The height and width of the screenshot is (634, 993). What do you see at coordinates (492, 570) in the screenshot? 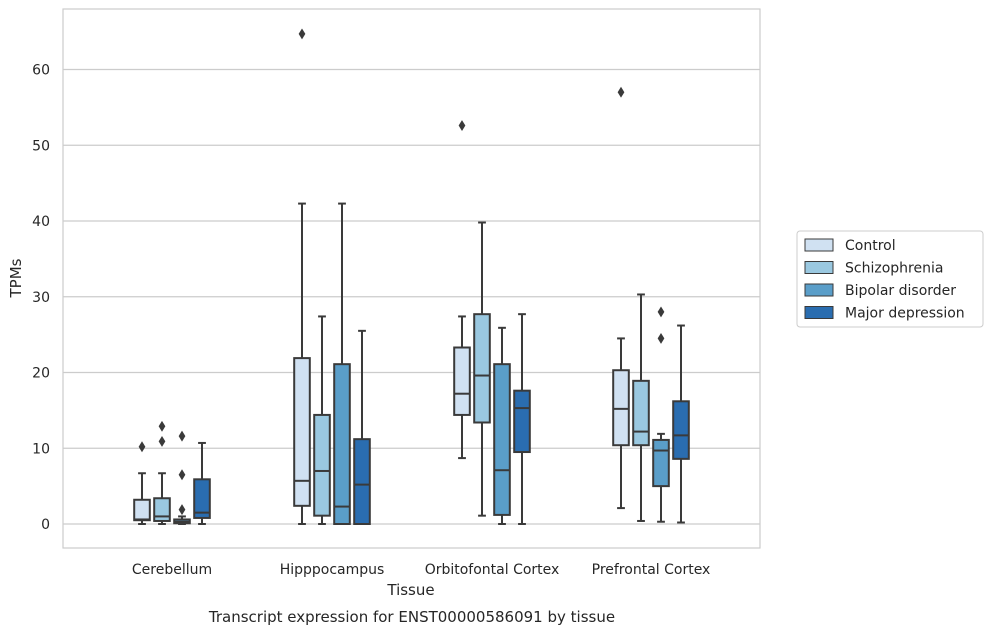
I see `x-tick-label: Orbitofontal Cortex` at bounding box center [492, 570].